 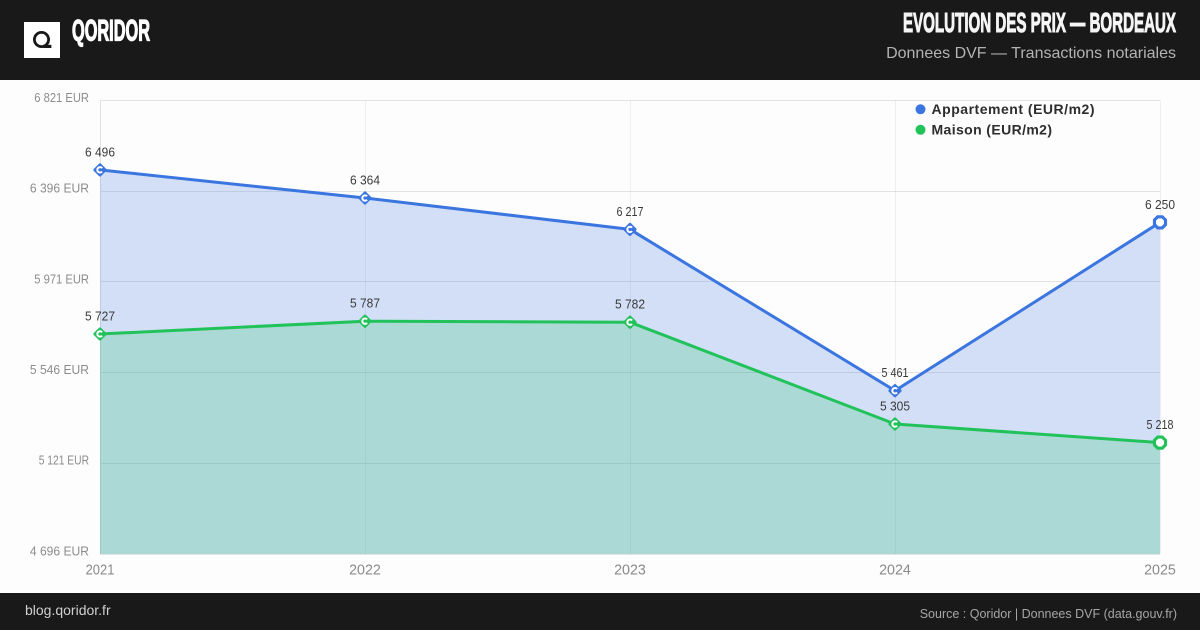 I want to click on svg-text: 5 305, so click(x=895, y=406).